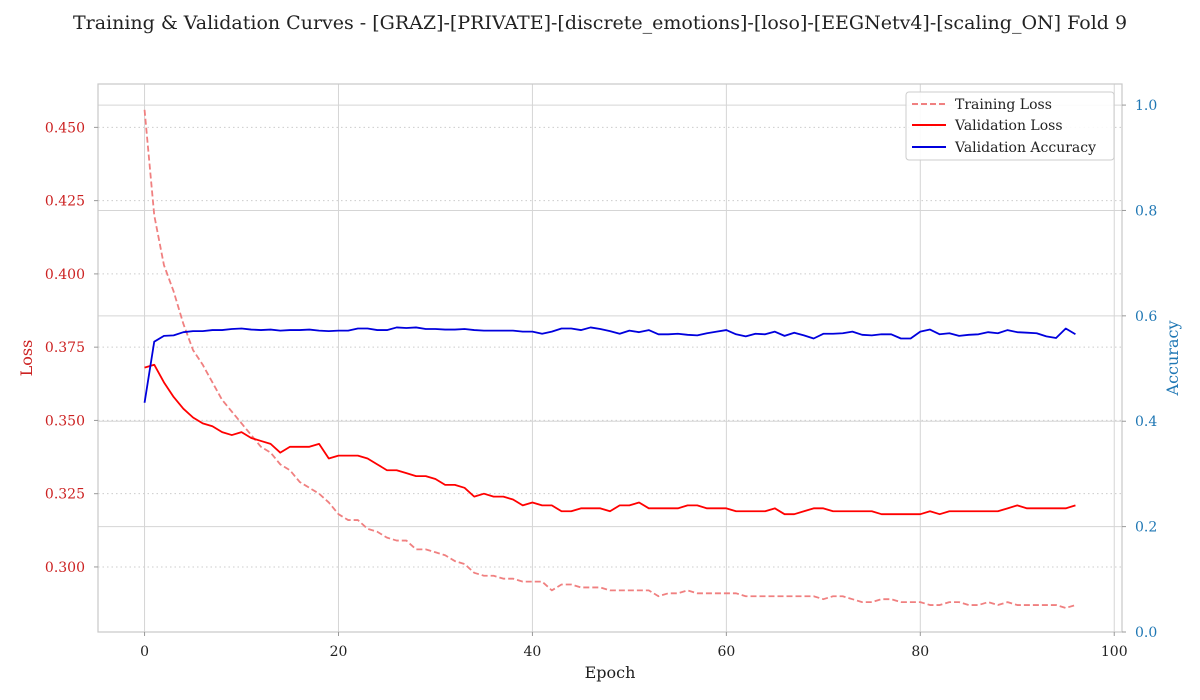 The height and width of the screenshot is (700, 1200). What do you see at coordinates (1146, 106) in the screenshot?
I see `y-right-tick-label: 1.0` at bounding box center [1146, 106].